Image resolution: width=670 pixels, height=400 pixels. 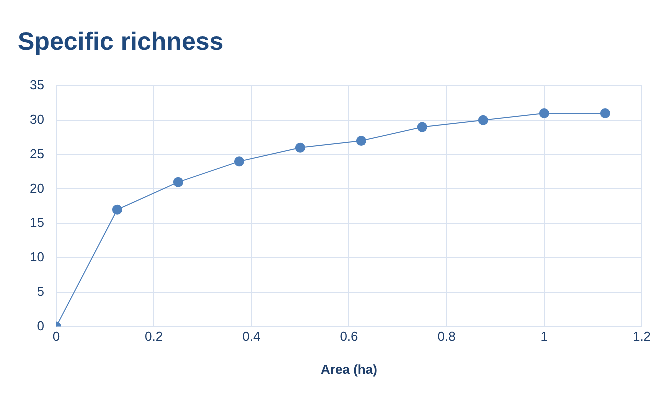 I want to click on x-tick-label: 0, so click(x=56, y=336).